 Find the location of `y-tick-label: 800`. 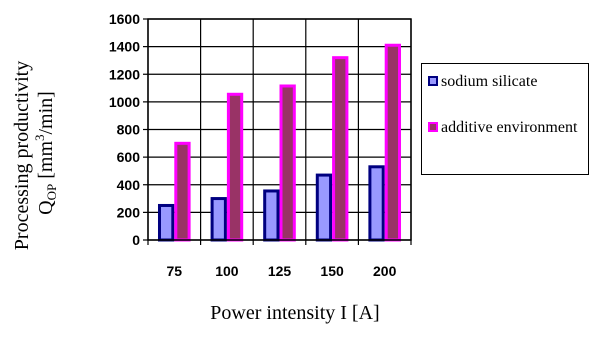

y-tick-label: 800 is located at coordinates (129, 130).